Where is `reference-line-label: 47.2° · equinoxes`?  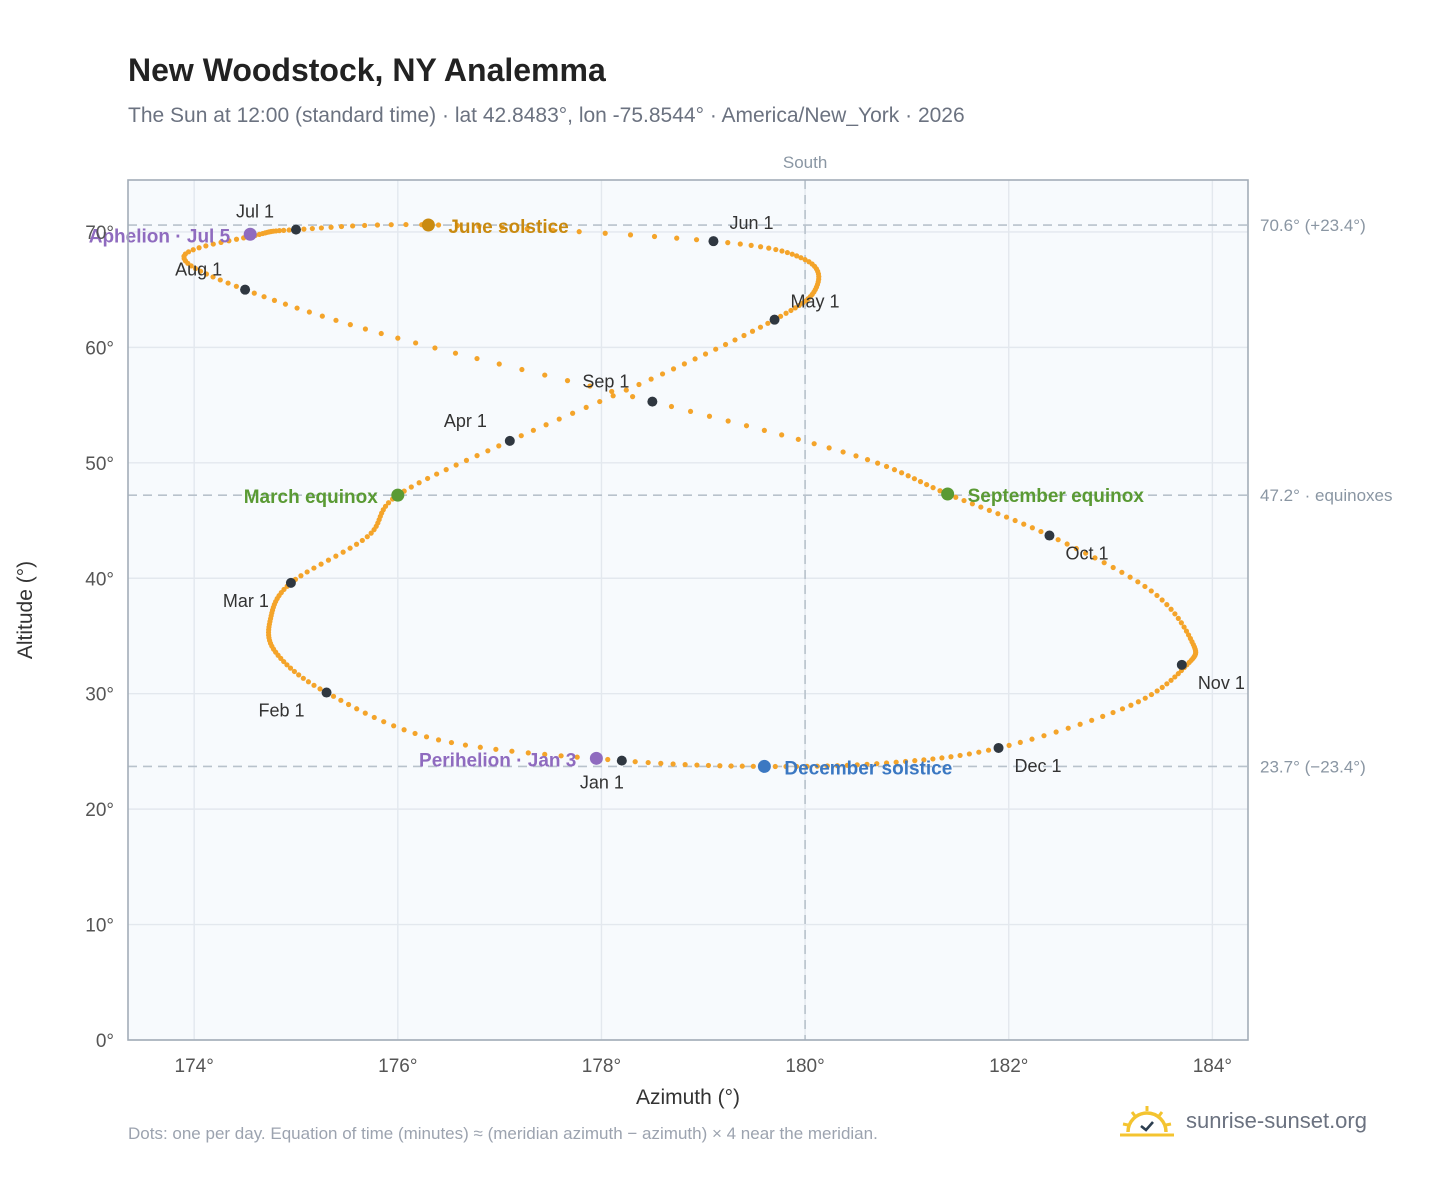
reference-line-label: 47.2° · equinoxes is located at coordinates (1326, 495).